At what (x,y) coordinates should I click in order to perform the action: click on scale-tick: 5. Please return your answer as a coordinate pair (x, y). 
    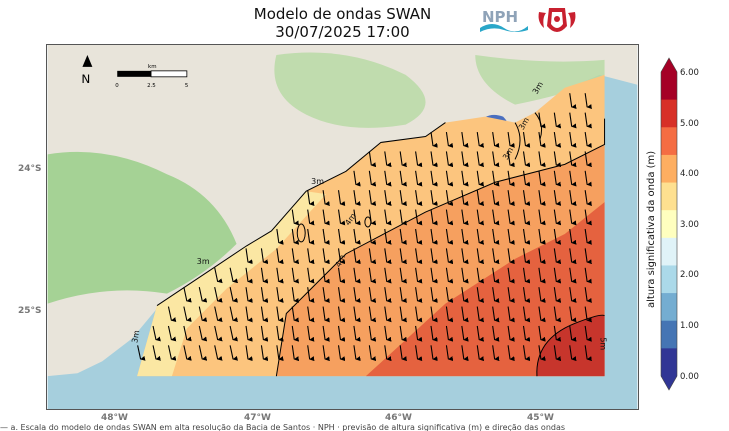
    Looking at the image, I should click on (186, 86).